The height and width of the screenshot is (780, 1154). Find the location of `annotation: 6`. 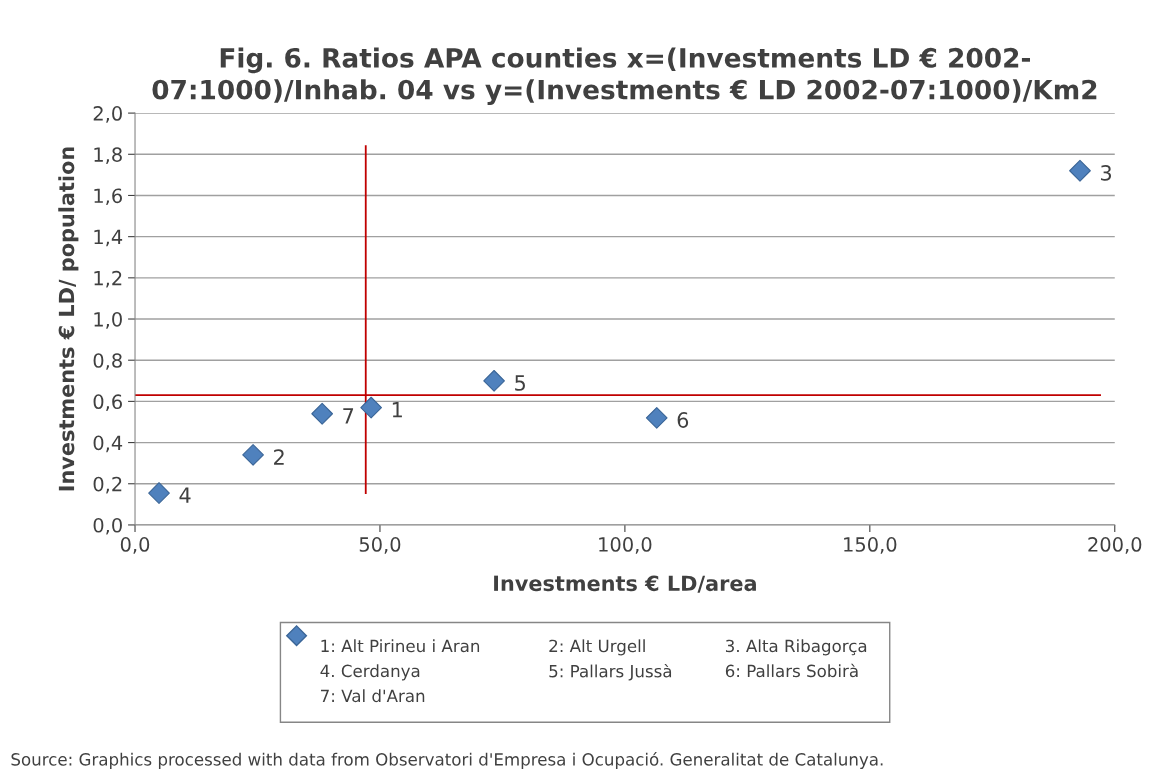

annotation: 6 is located at coordinates (683, 420).